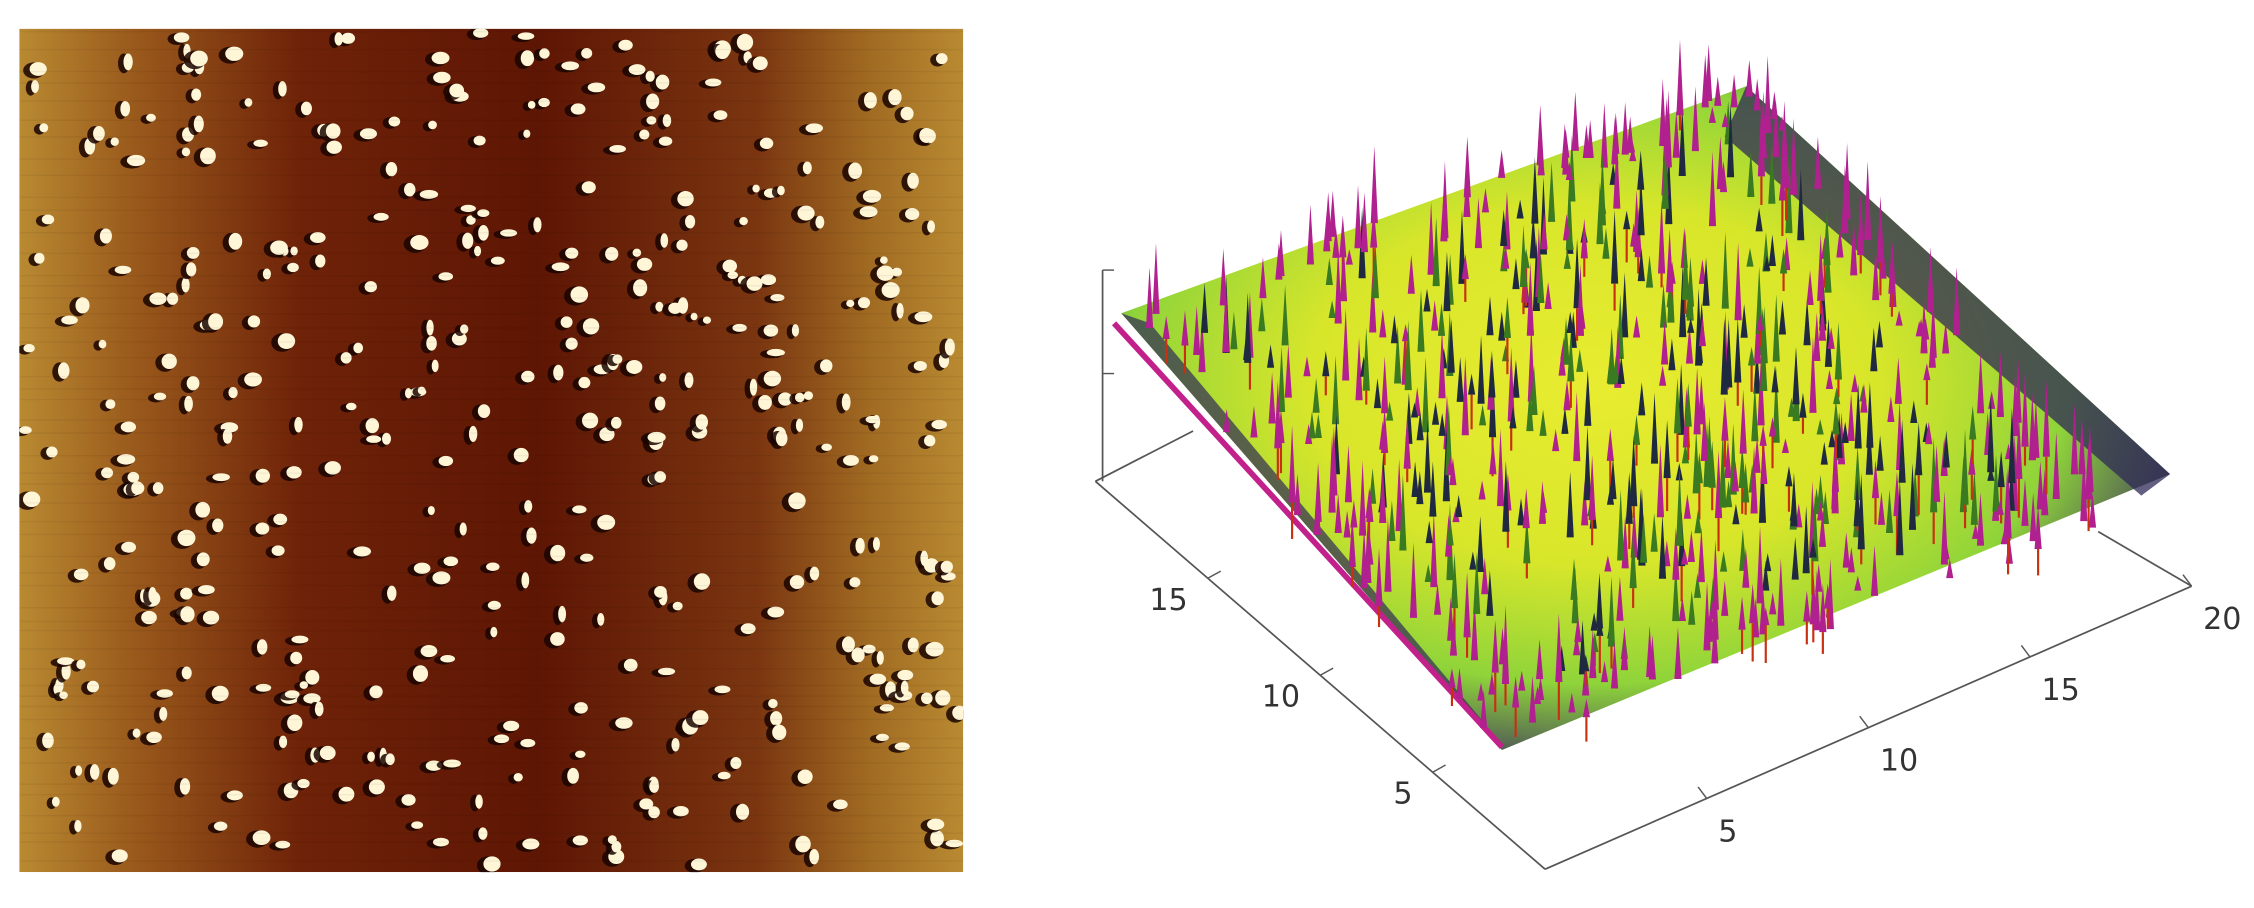 The width and height of the screenshot is (2254, 908). Describe the element at coordinates (2060, 690) in the screenshot. I see `x-tick-label: 15` at that location.